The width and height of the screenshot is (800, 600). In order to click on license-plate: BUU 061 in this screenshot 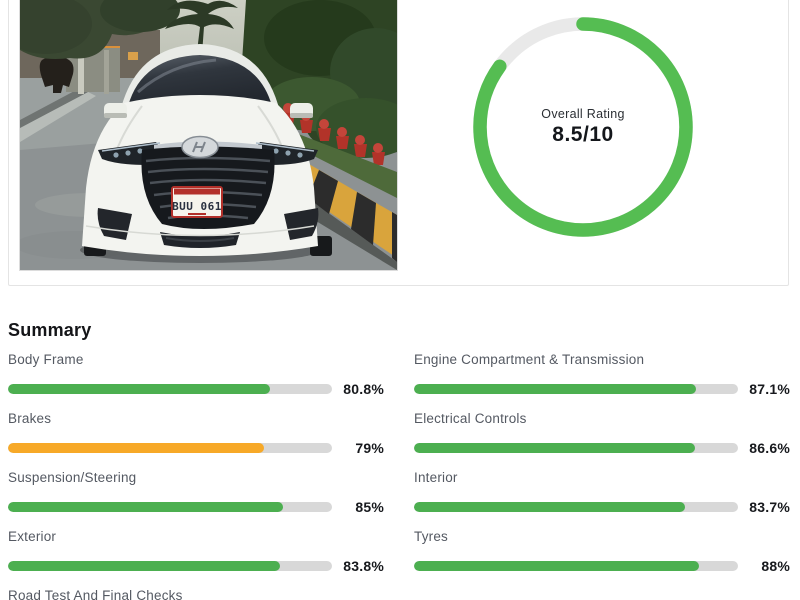, I will do `click(197, 202)`.